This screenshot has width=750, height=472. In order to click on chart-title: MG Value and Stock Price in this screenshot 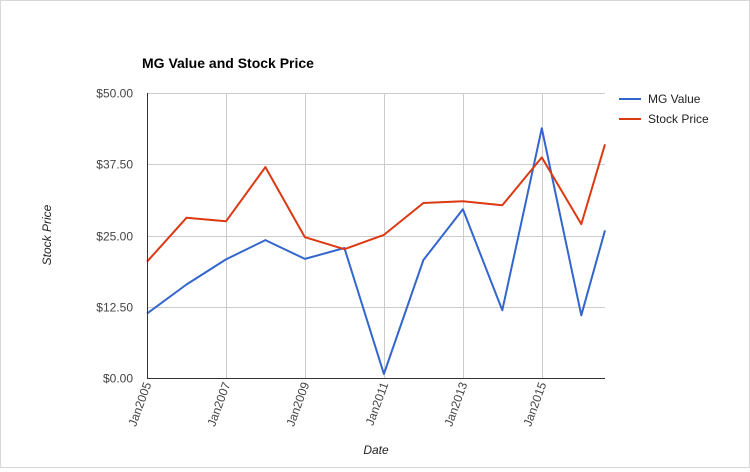, I will do `click(228, 63)`.